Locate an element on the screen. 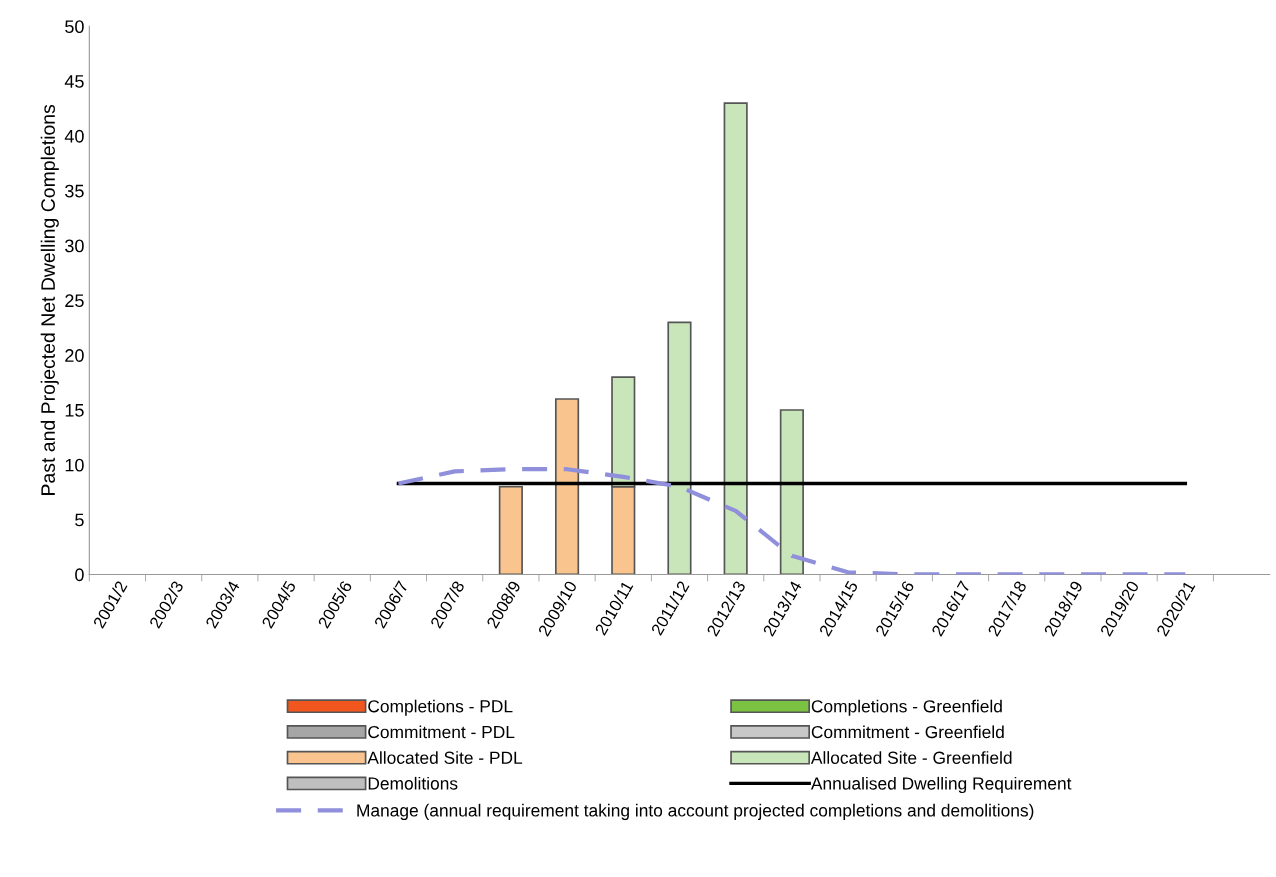 This screenshot has width=1276, height=877. y-tick-label: 30 is located at coordinates (74, 246).